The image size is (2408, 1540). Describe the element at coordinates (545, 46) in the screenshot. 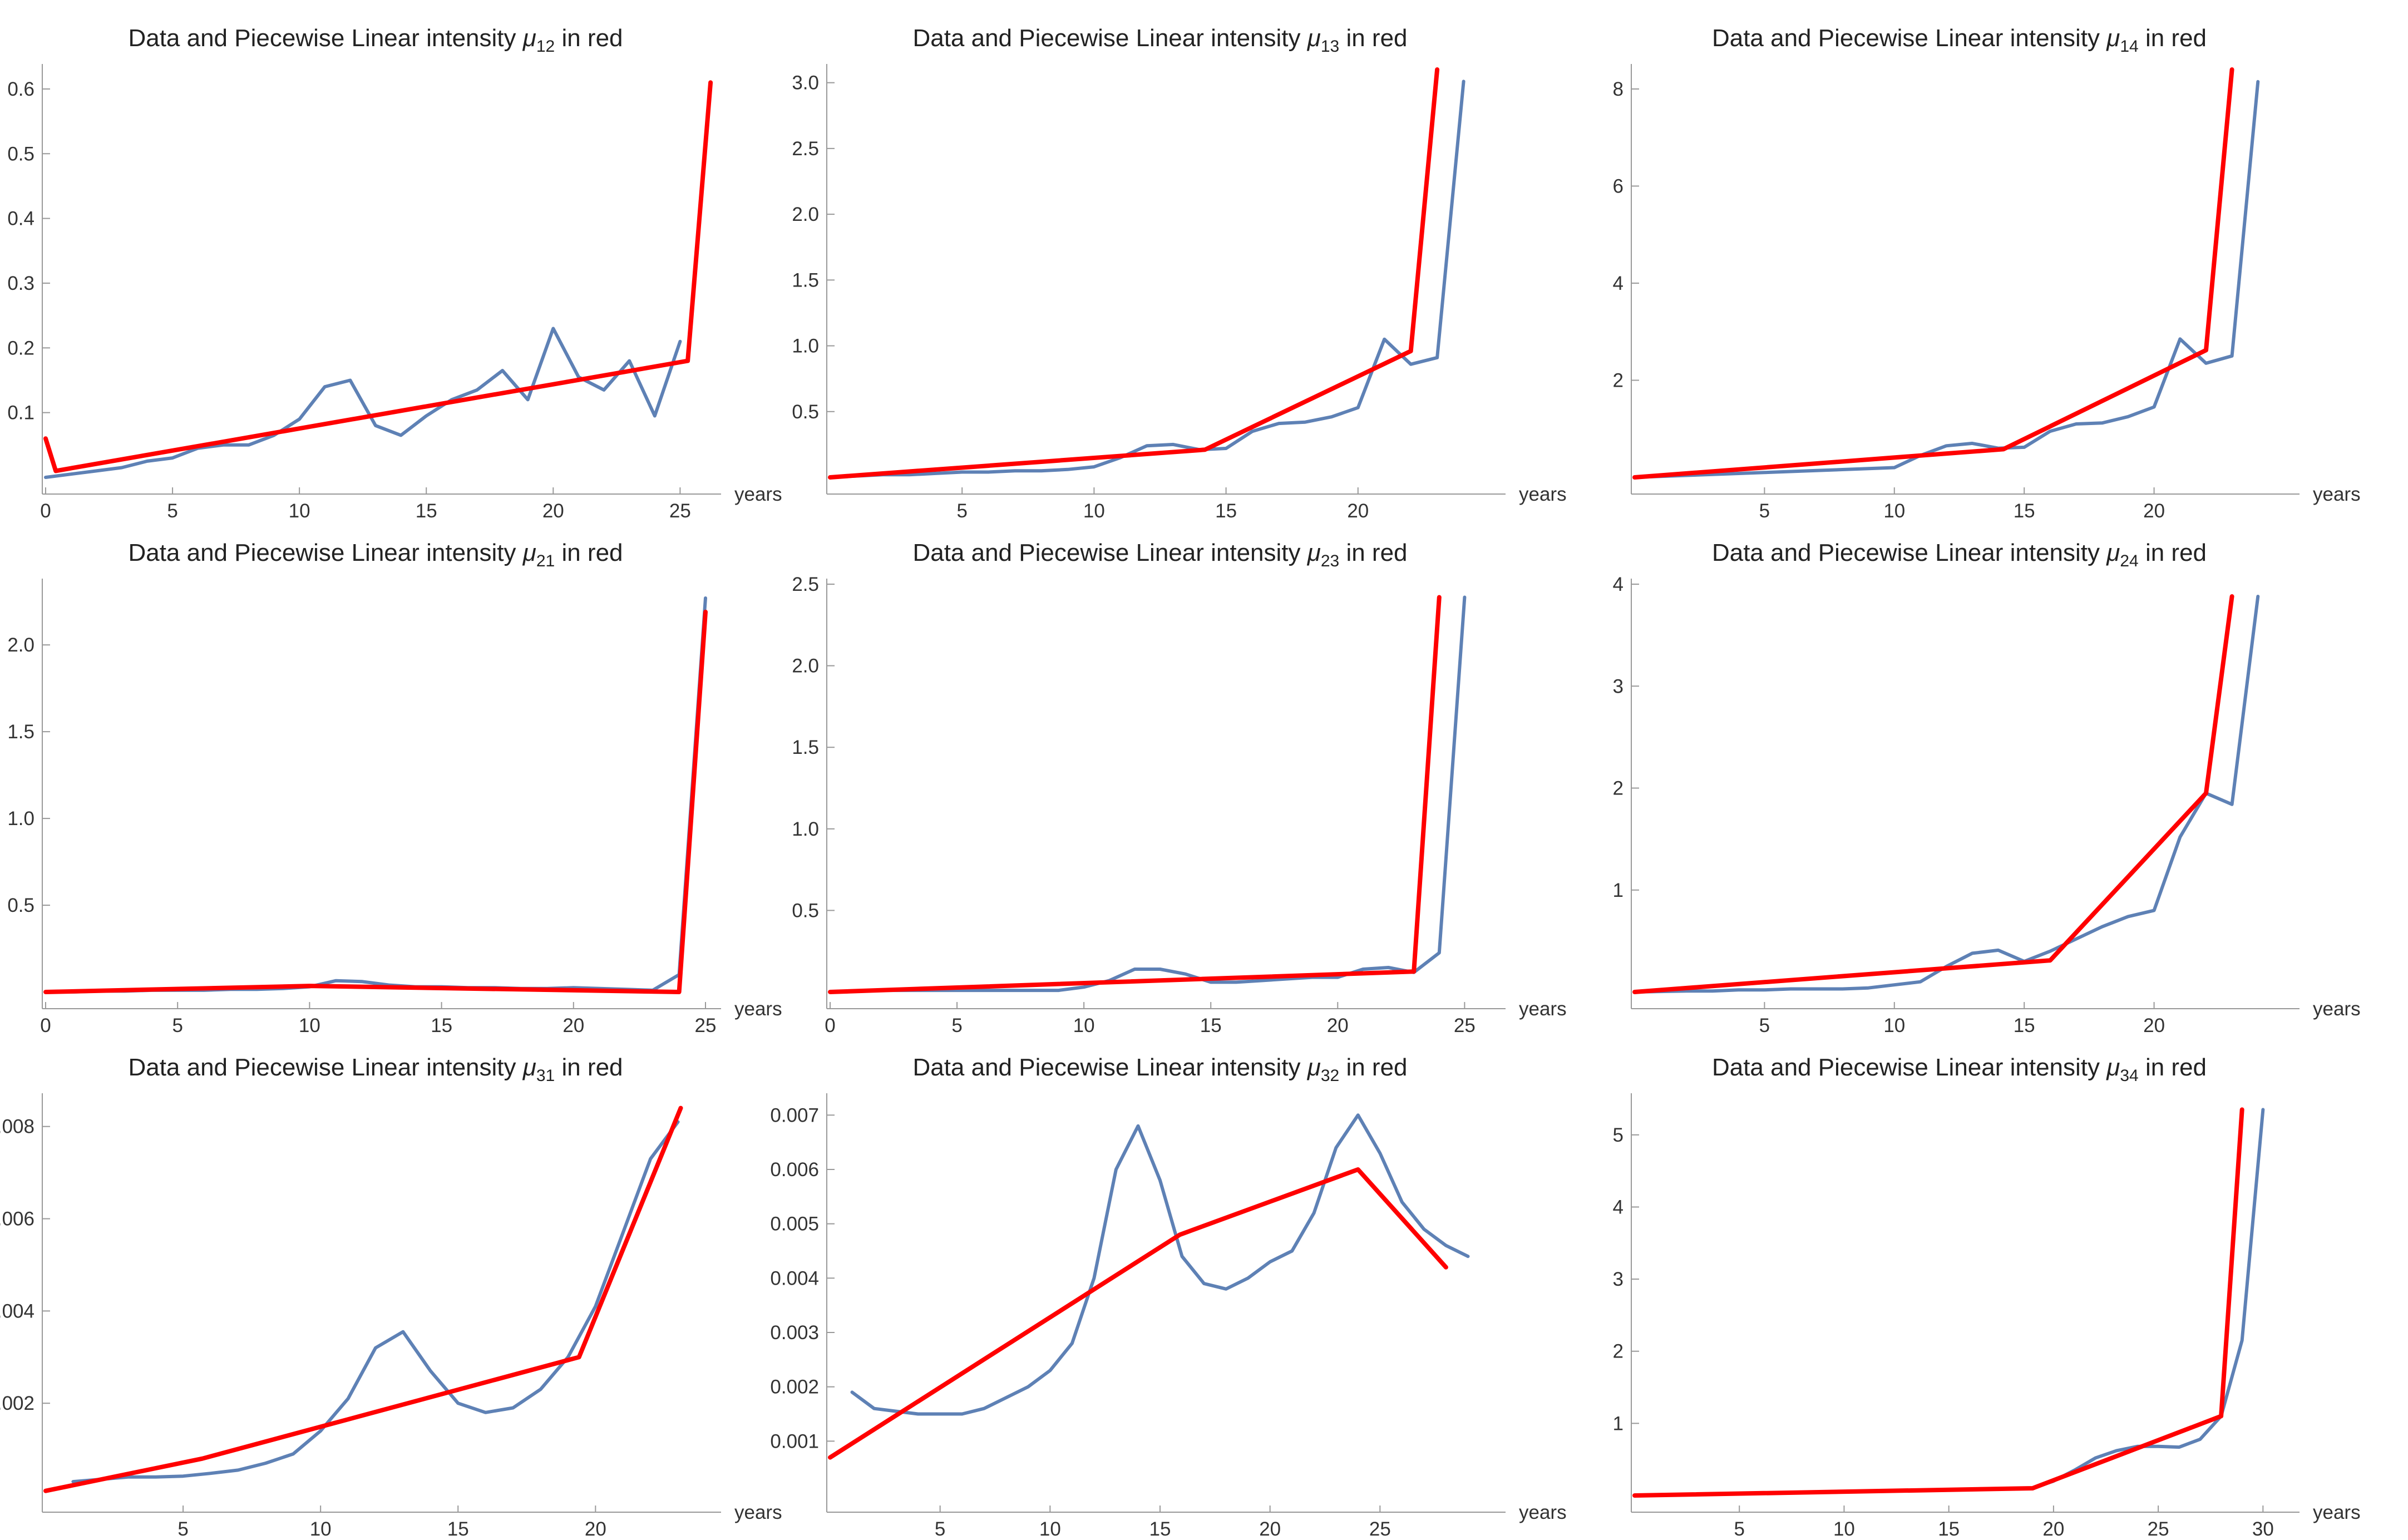

I see `chart-title-subscript: 12` at that location.